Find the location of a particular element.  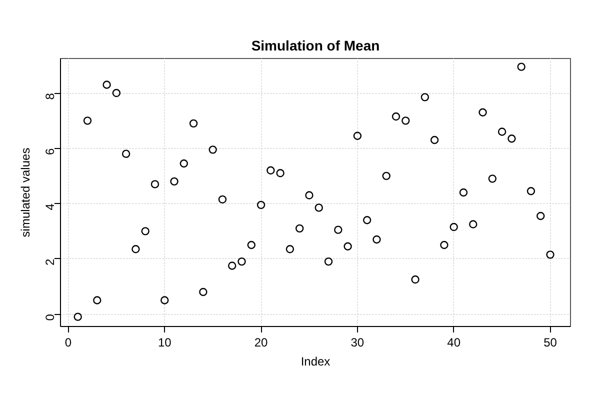

x-tick-label: 50 is located at coordinates (551, 343).